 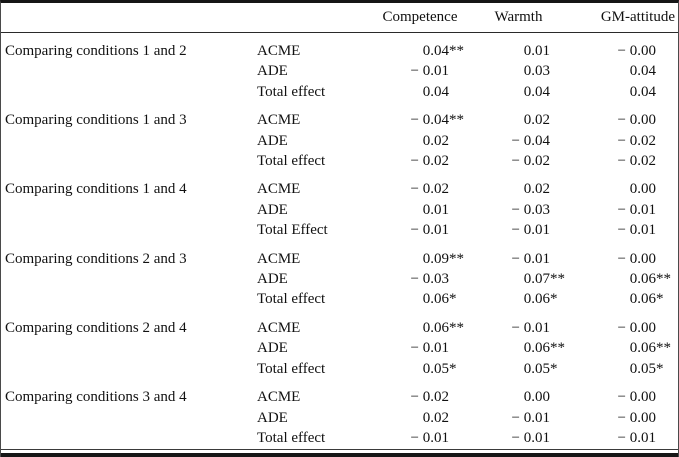 I want to click on table-row: Total effect 0.04 0.04 0.04, so click(x=339, y=92).